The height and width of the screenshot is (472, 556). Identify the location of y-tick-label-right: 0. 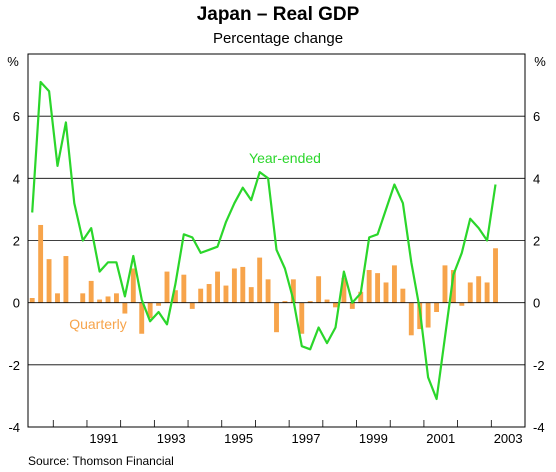
(536, 303).